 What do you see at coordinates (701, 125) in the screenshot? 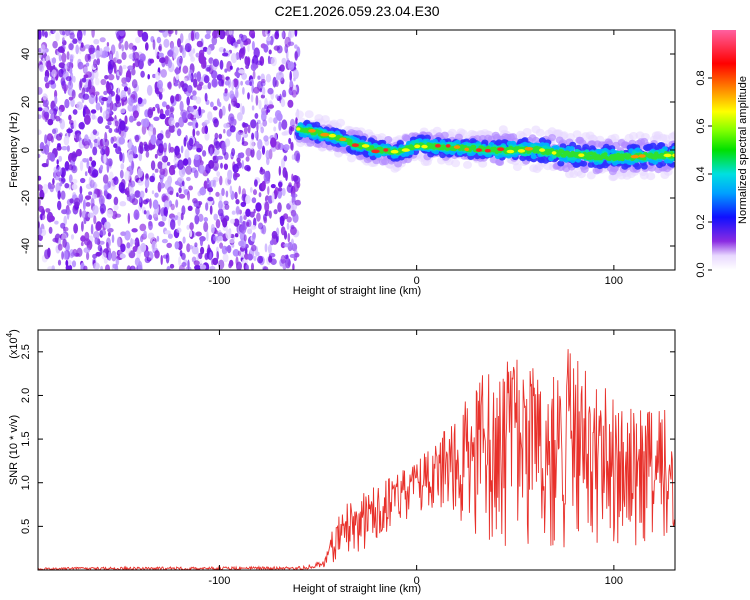
I see `colorbar-tick-label: 0.6` at bounding box center [701, 125].